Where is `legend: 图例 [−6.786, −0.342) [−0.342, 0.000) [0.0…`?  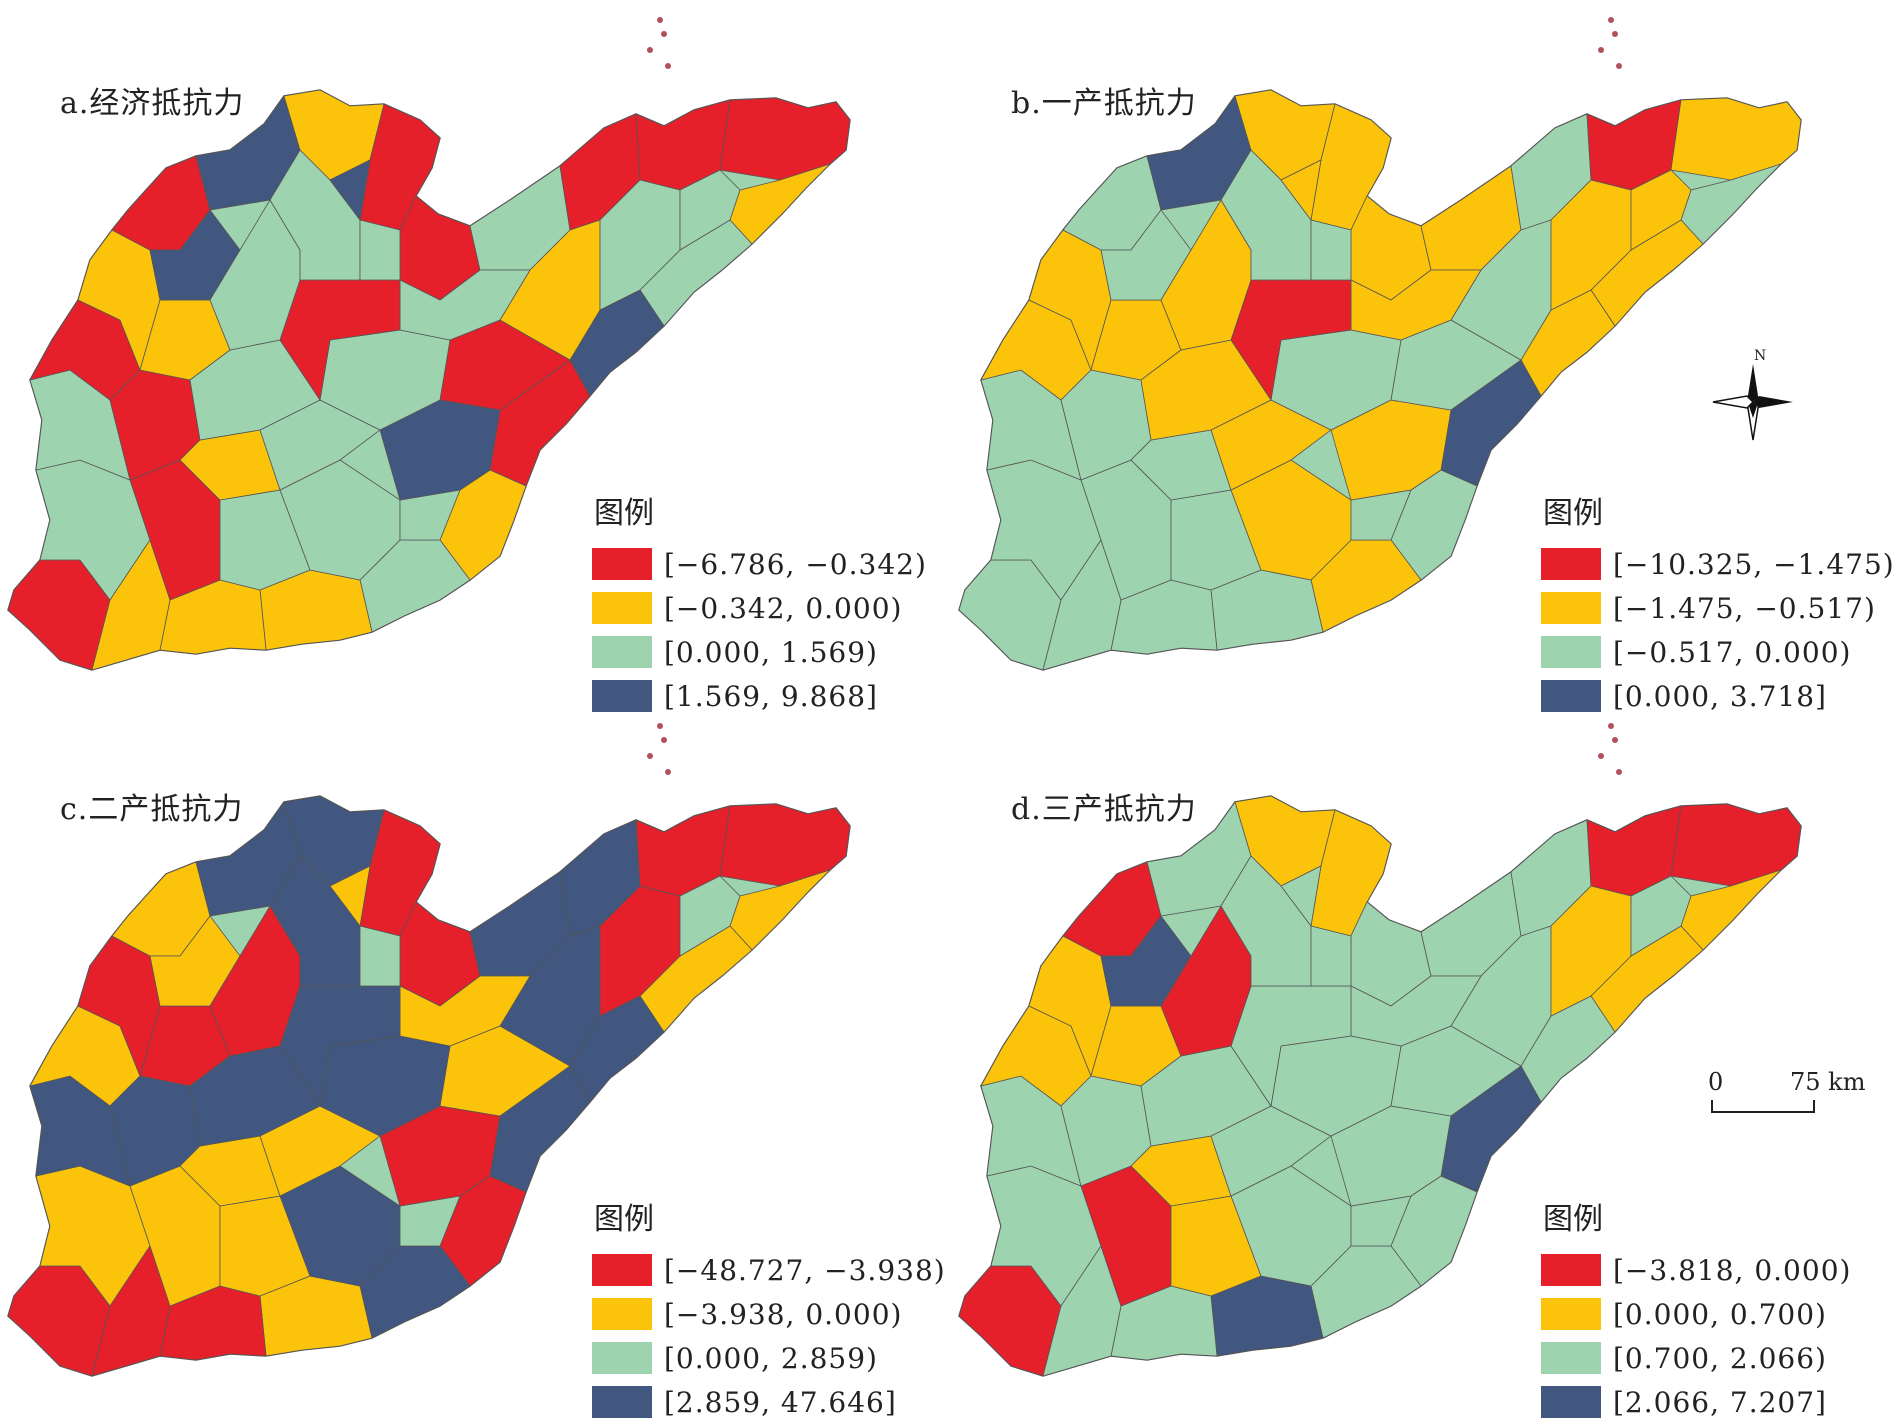
legend: 图例 [−6.786, −0.342) [−0.342, 0.000) [0.0… is located at coordinates (759, 603).